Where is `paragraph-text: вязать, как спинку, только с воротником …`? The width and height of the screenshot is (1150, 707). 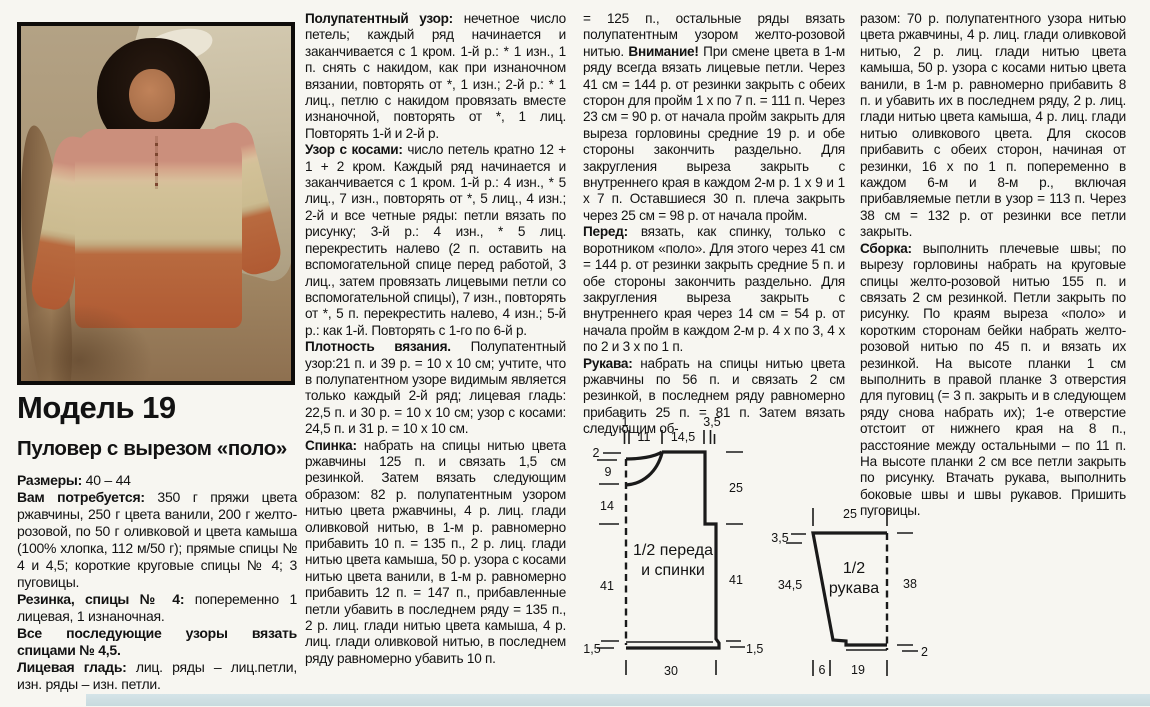
paragraph-text: вязать, как спинку, только с воротником … is located at coordinates (714, 289).